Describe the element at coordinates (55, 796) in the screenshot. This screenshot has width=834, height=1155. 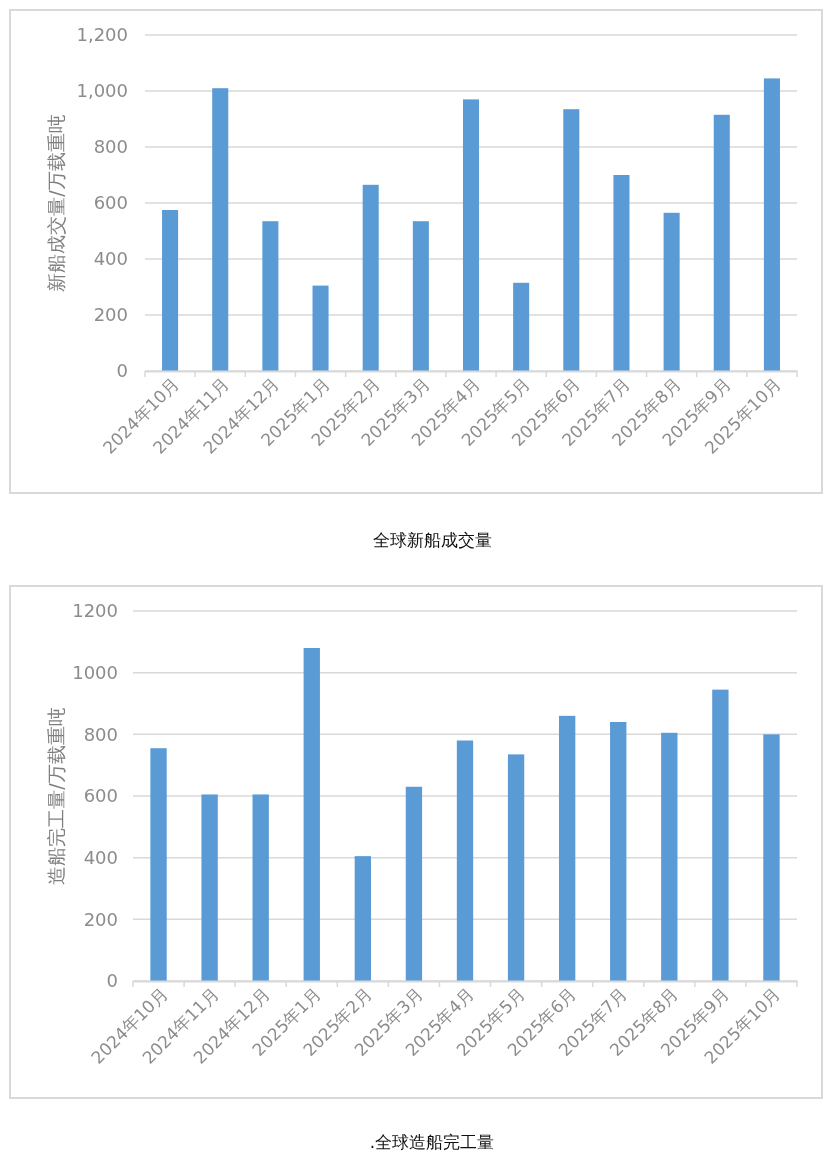
I see `y-axis-title: 造船完工量/万载重吨` at that location.